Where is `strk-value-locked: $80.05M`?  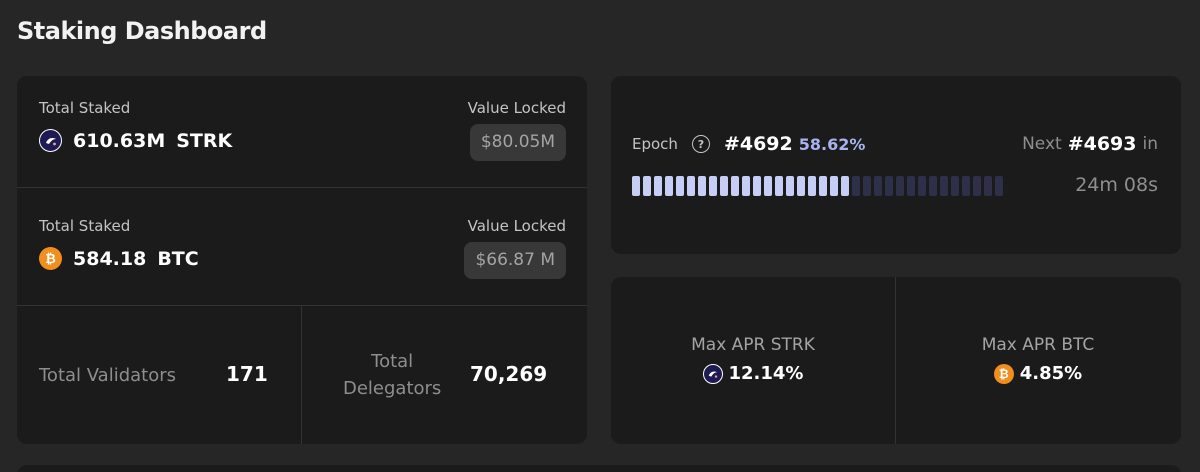 strk-value-locked: $80.05M is located at coordinates (517, 142).